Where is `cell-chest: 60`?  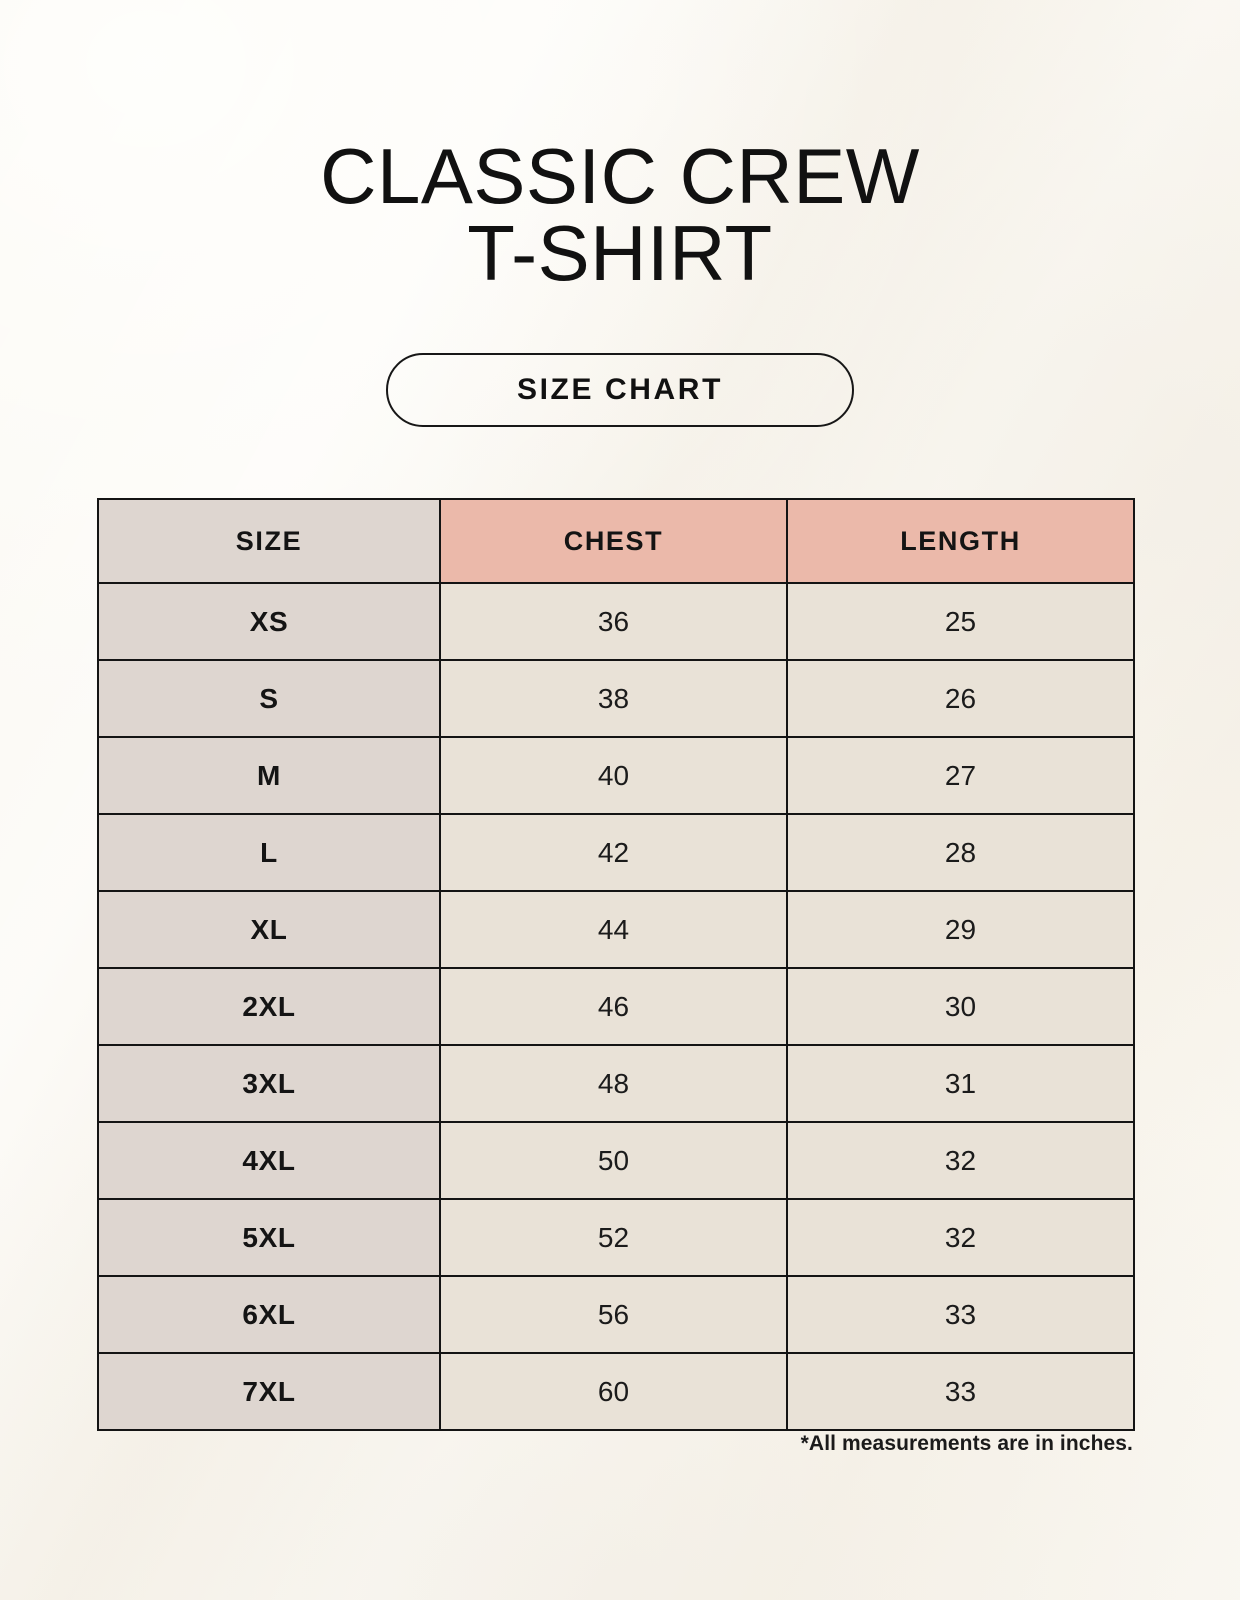
cell-chest: 60 is located at coordinates (613, 1391).